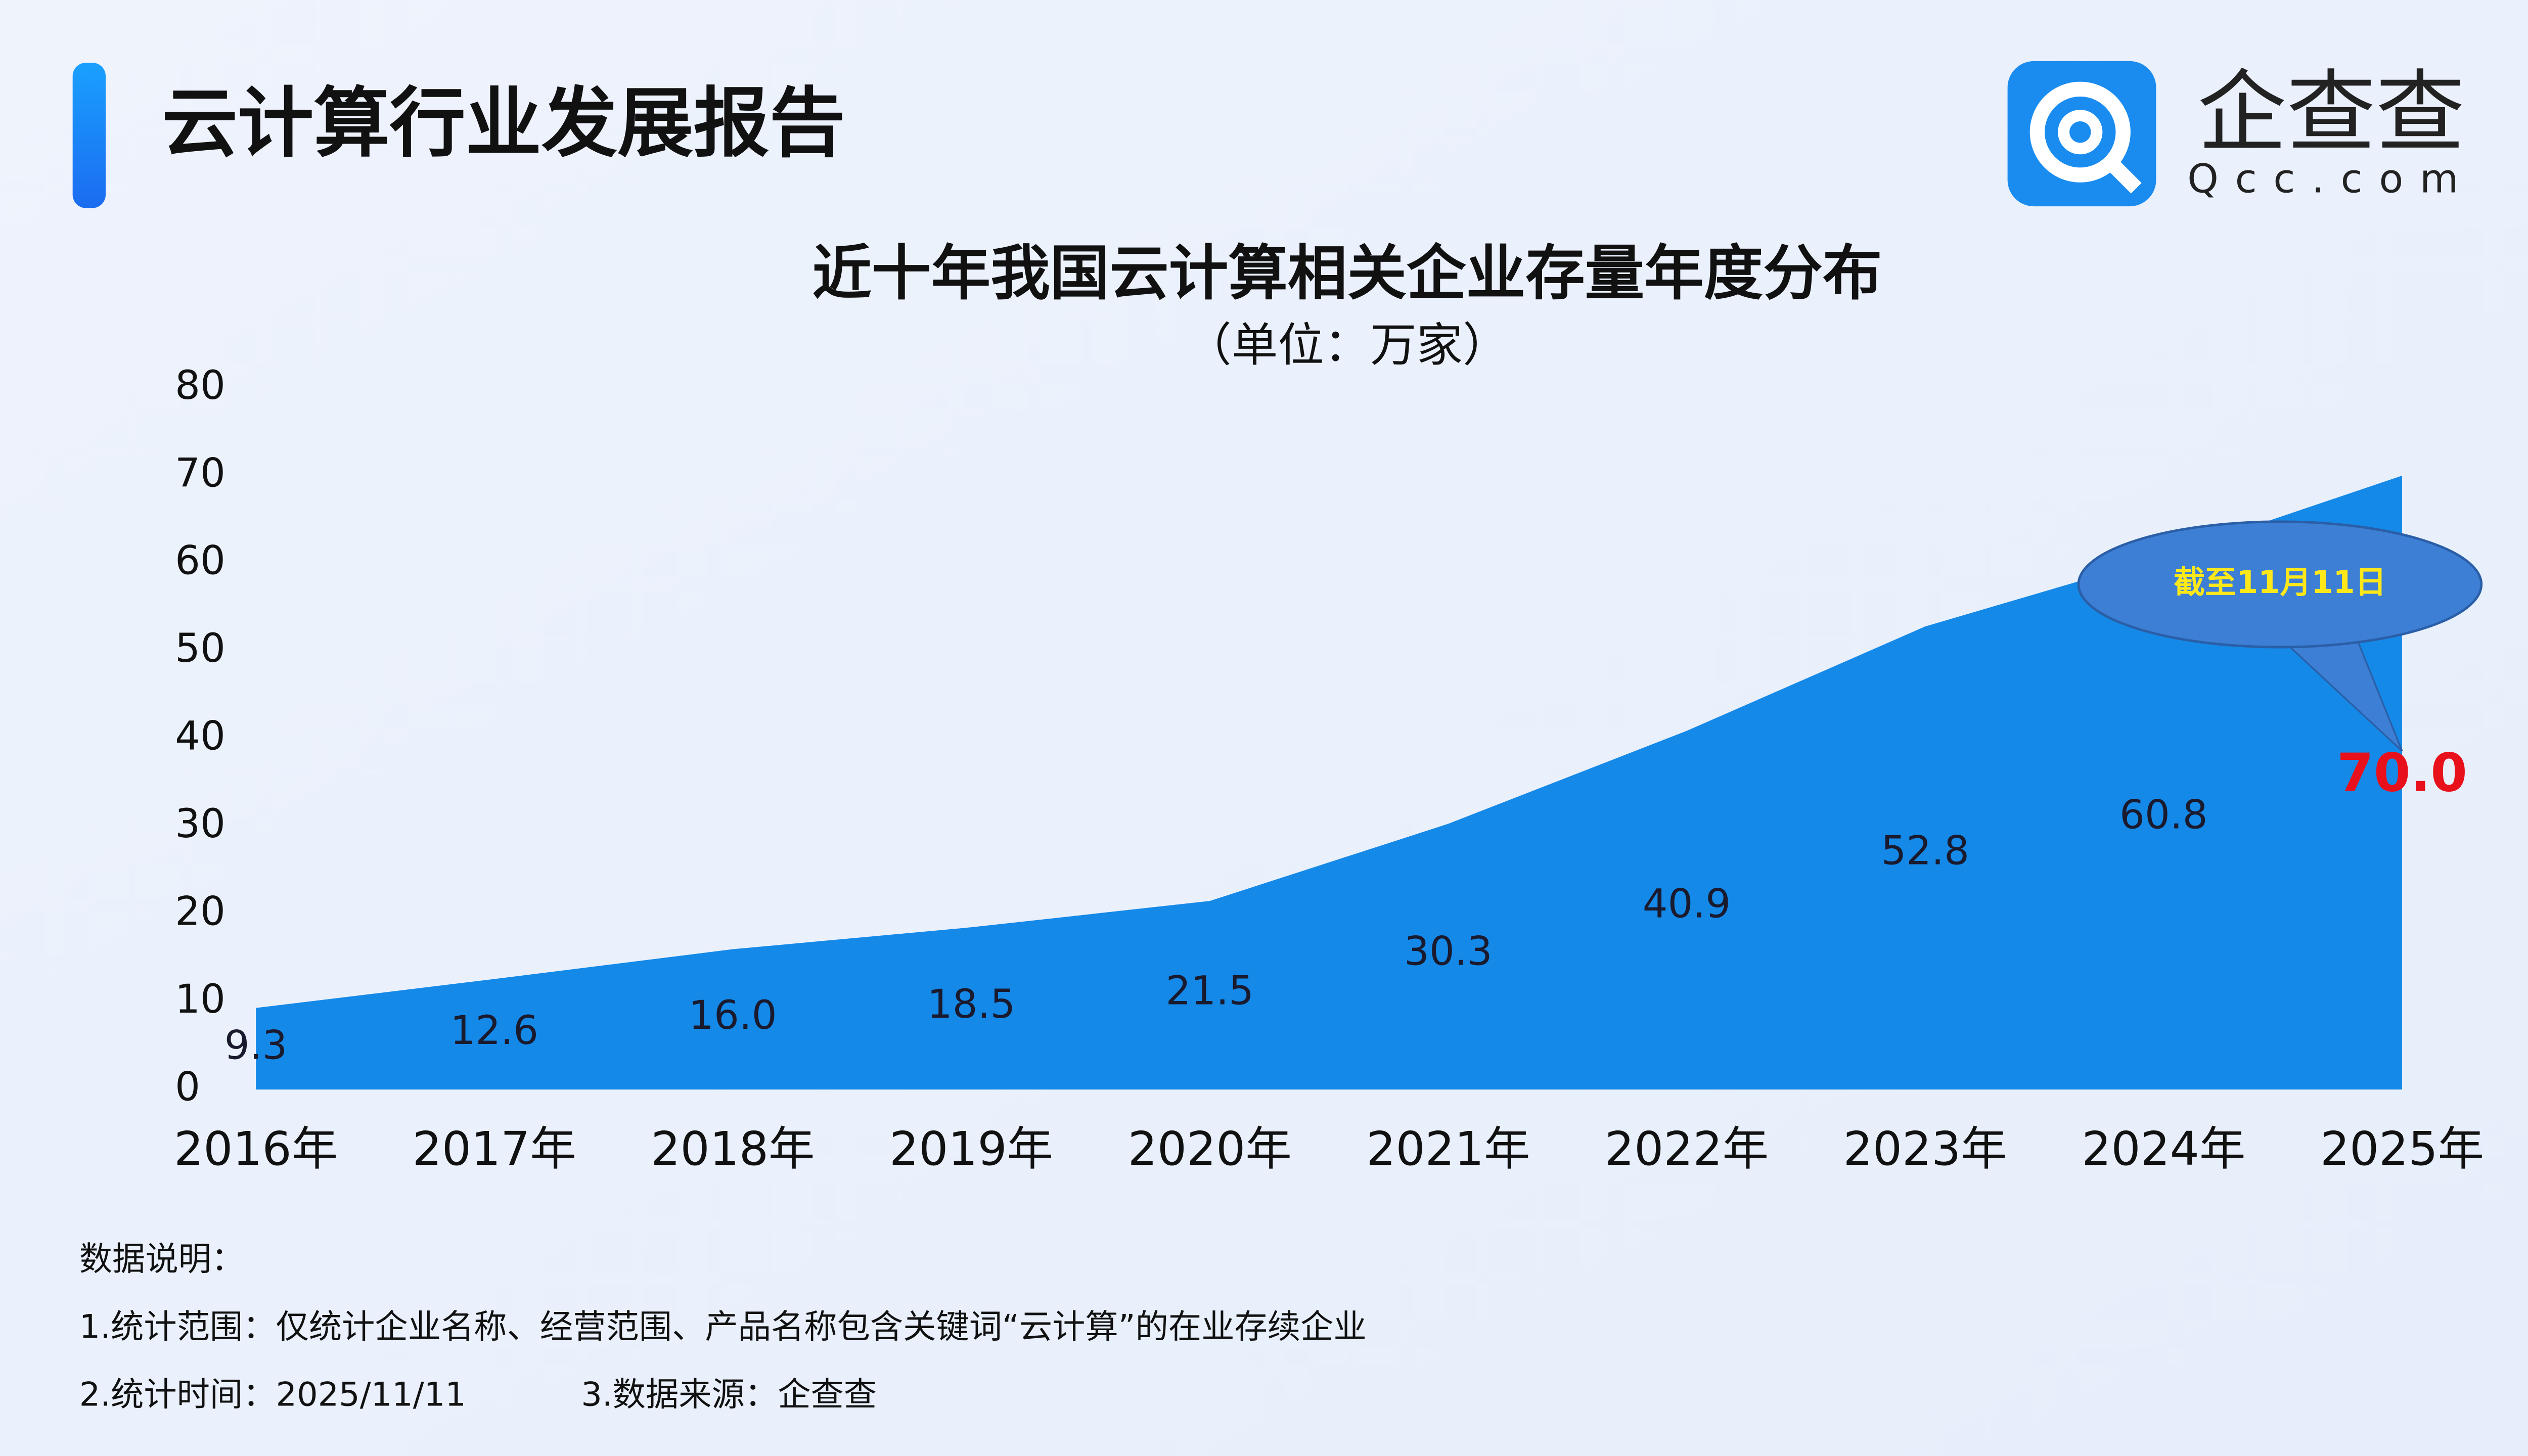  What do you see at coordinates (200, 912) in the screenshot?
I see `y-tick-label: 20` at bounding box center [200, 912].